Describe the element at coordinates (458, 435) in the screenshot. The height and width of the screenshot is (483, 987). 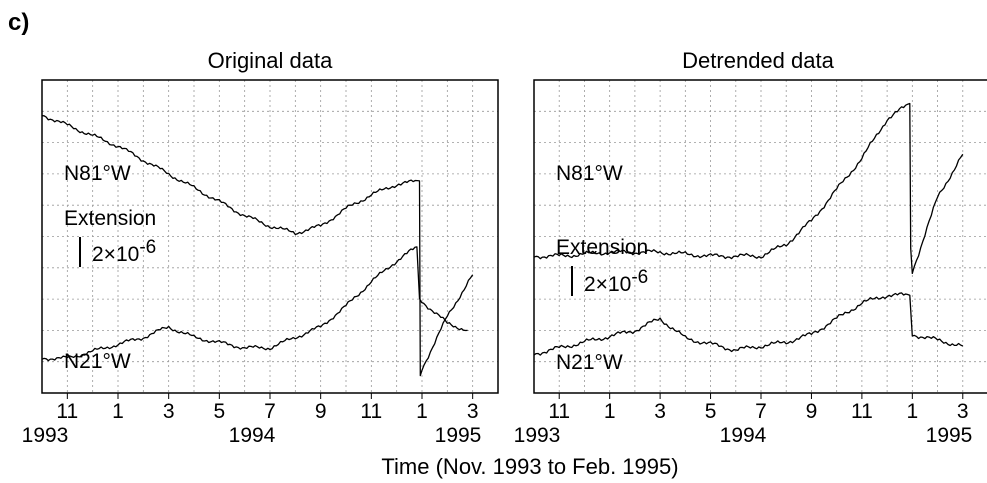
I see `original-year-1995: 1995` at that location.